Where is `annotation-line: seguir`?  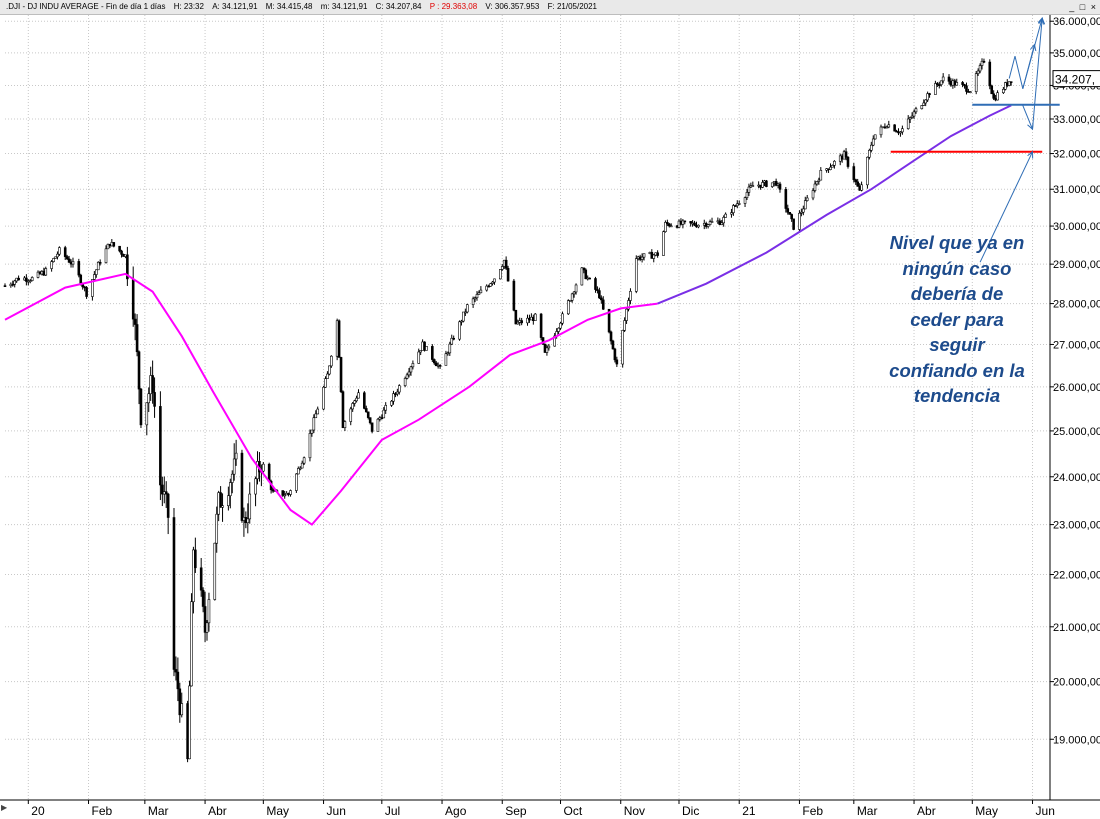 annotation-line: seguir is located at coordinates (957, 344).